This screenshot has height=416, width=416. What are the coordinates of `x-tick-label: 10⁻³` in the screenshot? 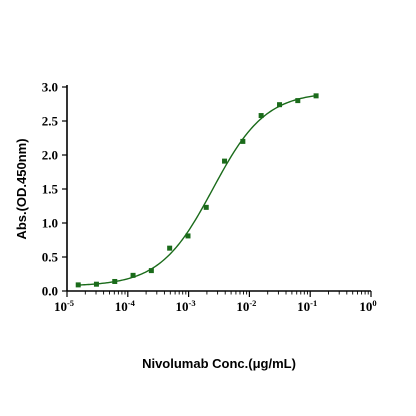 It's located at (186, 306).